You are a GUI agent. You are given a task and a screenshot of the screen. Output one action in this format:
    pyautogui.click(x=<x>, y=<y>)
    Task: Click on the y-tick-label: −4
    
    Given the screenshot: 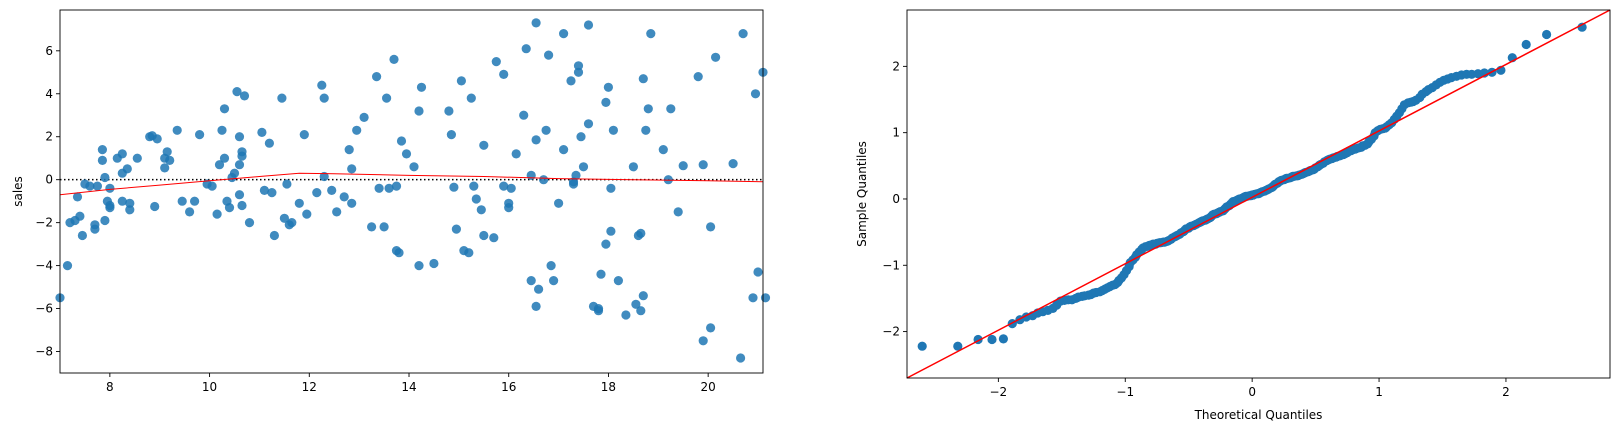 What is the action you would take?
    pyautogui.click(x=44, y=266)
    